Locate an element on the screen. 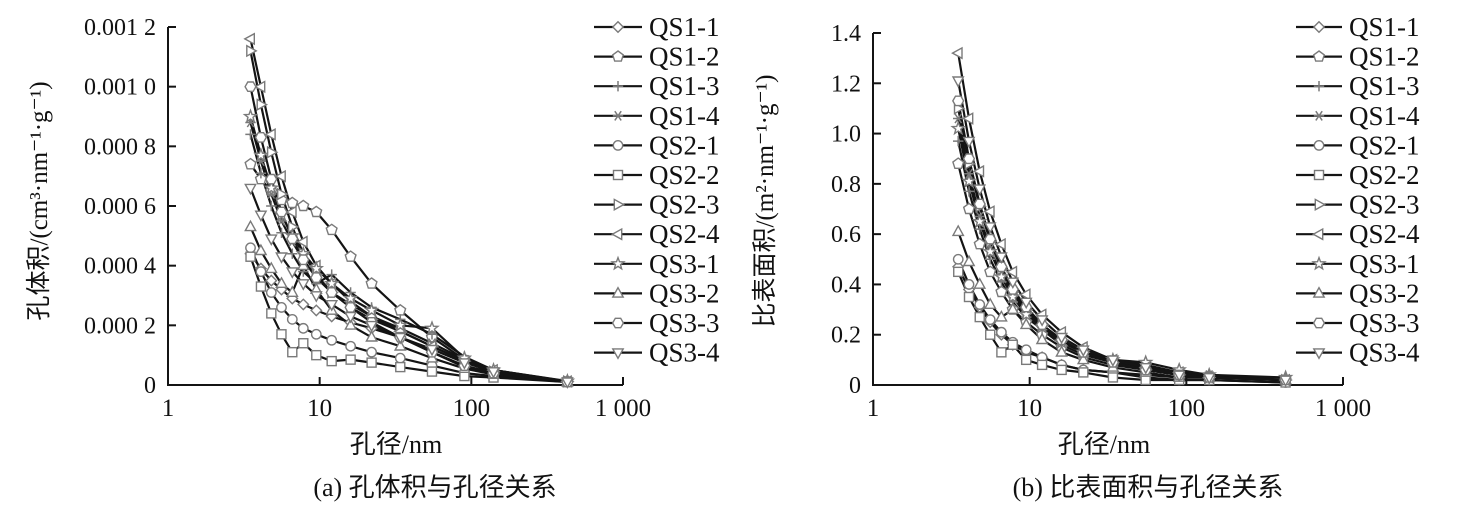  legend-label: QS2-3 is located at coordinates (1384, 205).